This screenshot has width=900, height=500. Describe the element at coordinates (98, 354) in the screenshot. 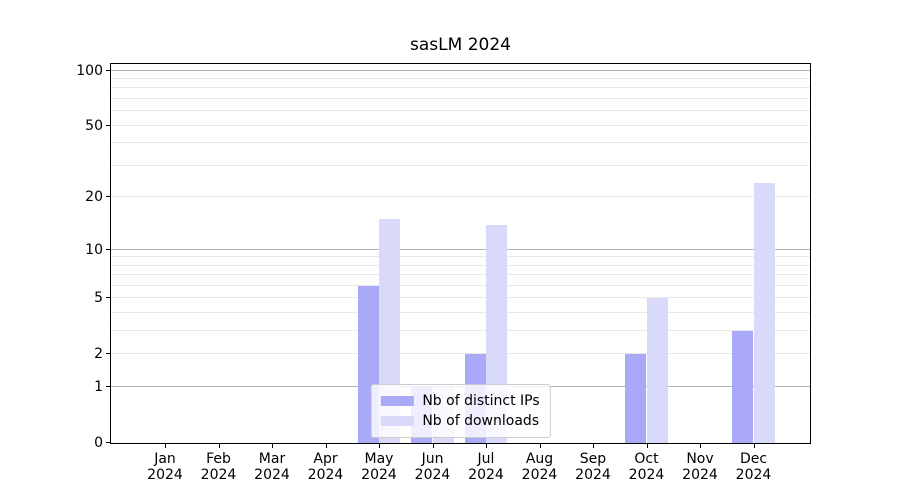

I see `y-tick-label: 2` at that location.